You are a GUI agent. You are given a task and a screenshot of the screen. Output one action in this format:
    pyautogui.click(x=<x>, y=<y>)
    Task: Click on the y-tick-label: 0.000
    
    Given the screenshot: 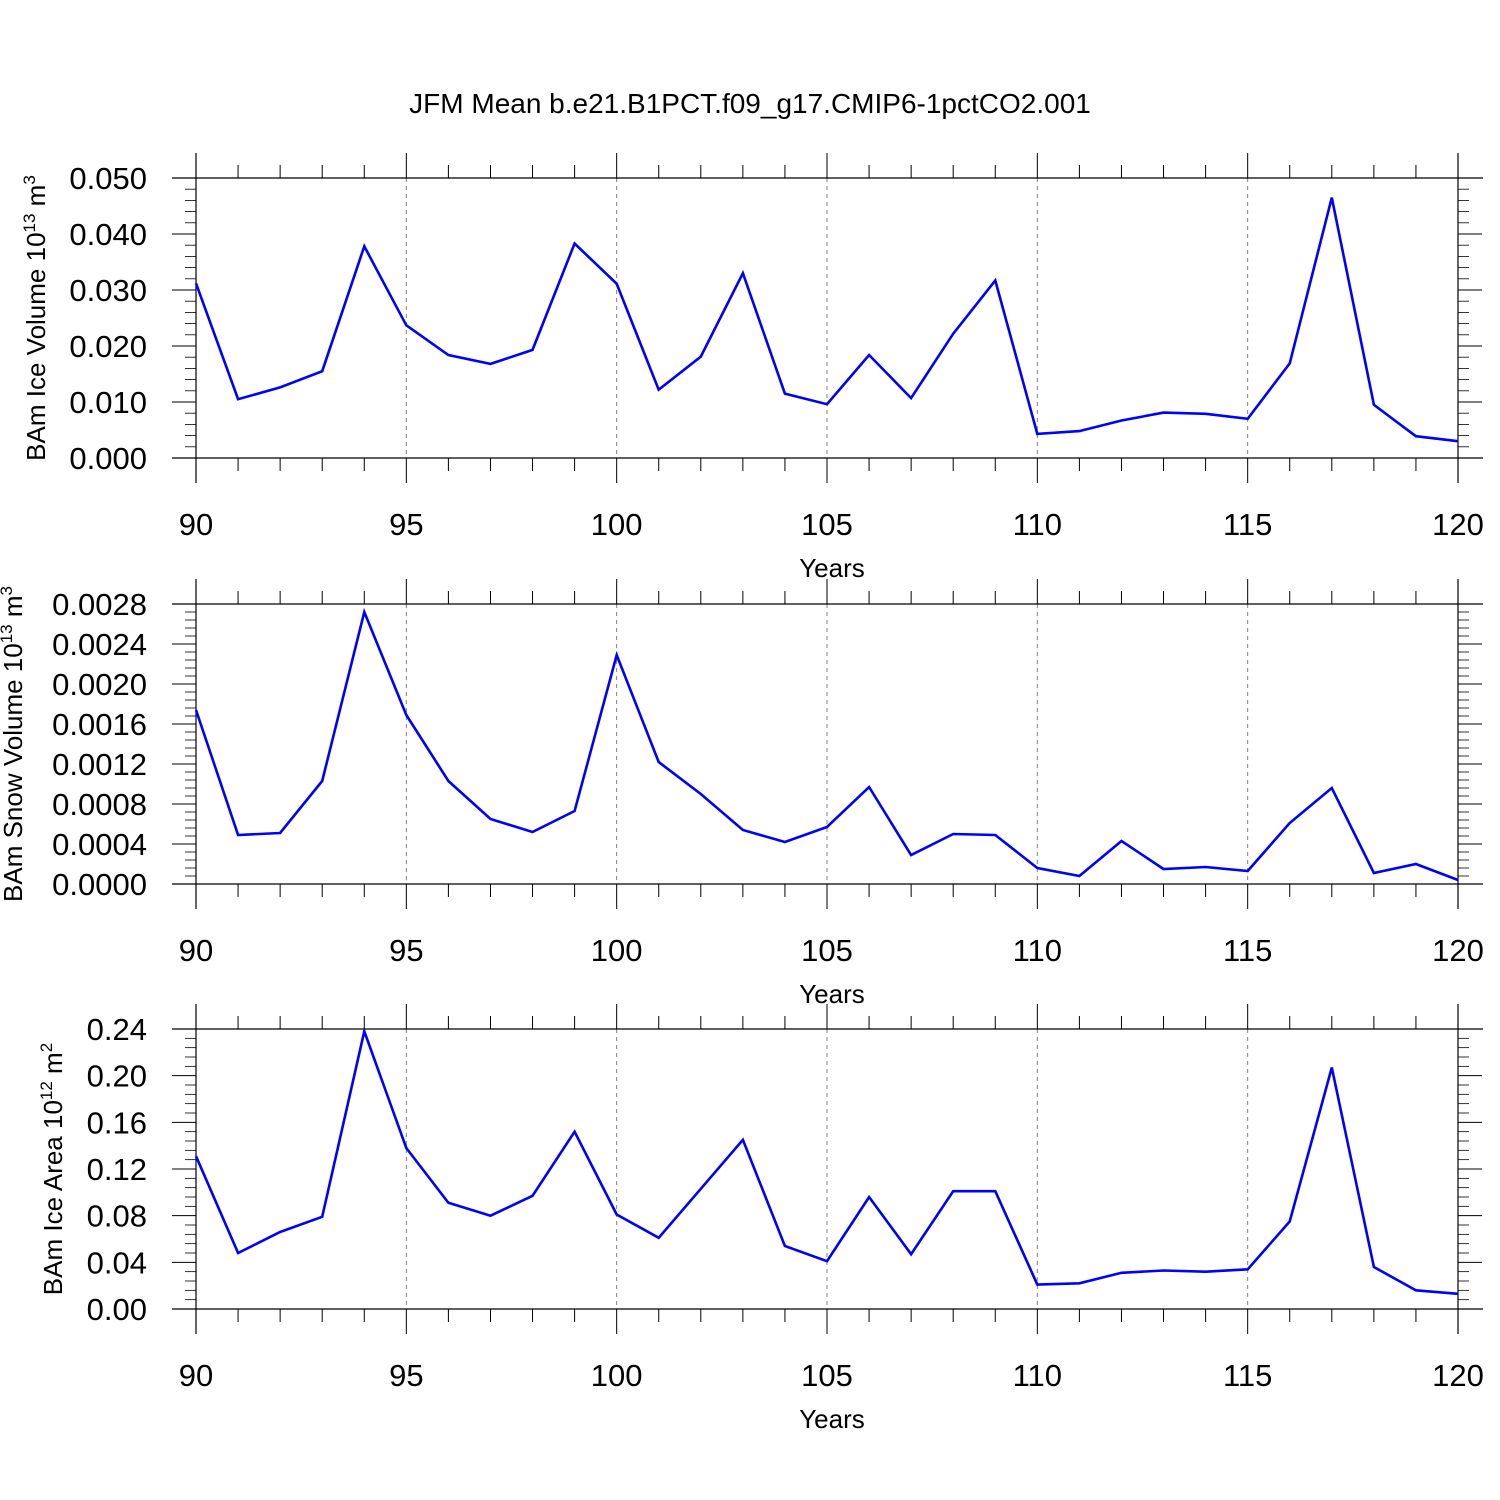 What is the action you would take?
    pyautogui.click(x=108, y=458)
    